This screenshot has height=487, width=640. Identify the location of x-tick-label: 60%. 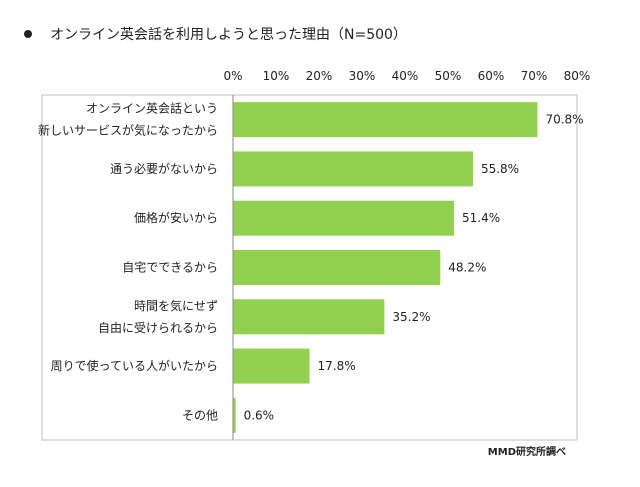
(491, 76).